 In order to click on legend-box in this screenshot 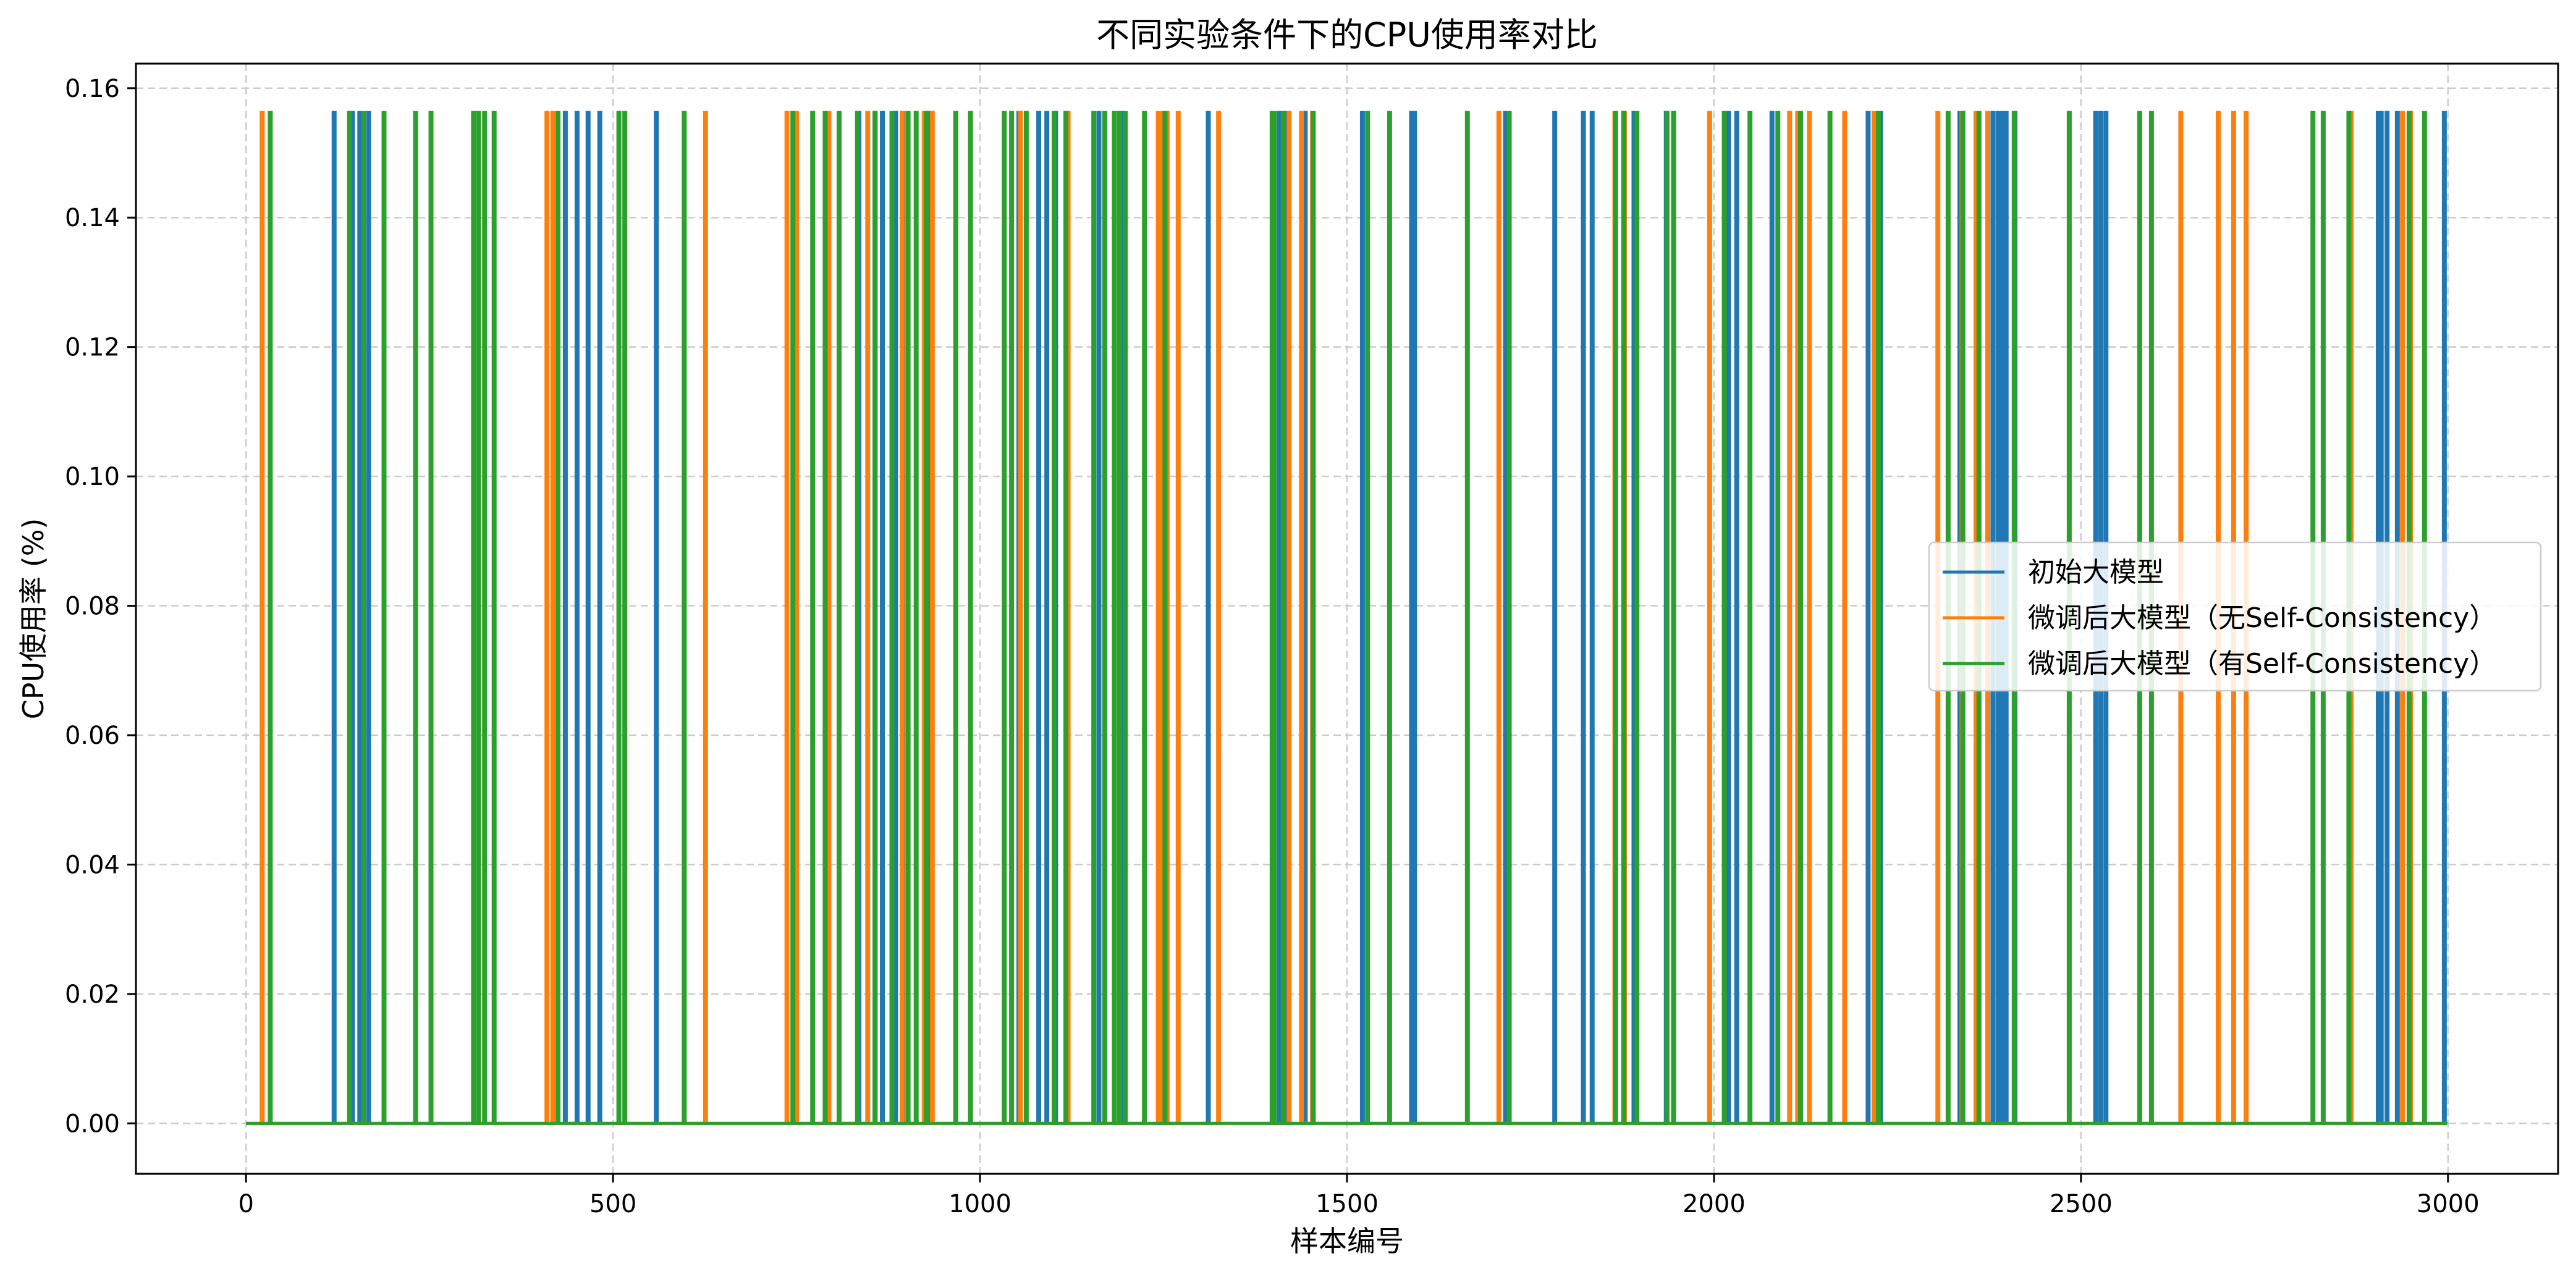, I will do `click(2235, 616)`.